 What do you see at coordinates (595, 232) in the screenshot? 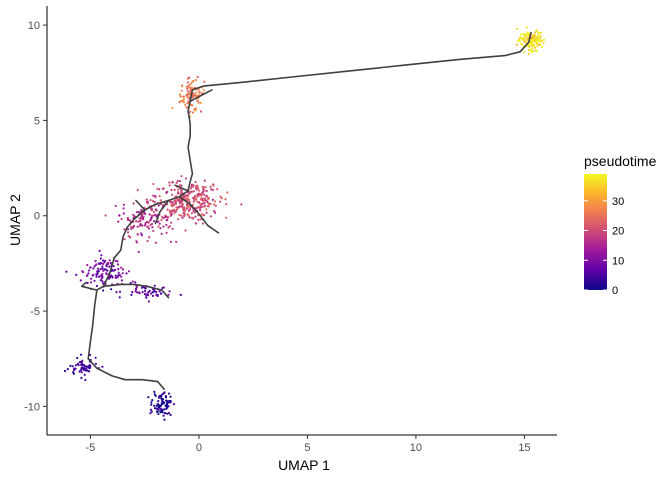
I see `legend-colorbar` at bounding box center [595, 232].